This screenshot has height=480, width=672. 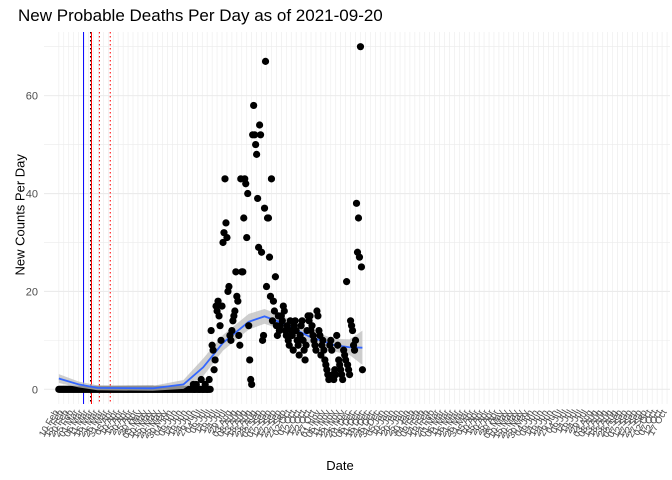 I want to click on y-tick-label: 20, so click(x=32, y=292).